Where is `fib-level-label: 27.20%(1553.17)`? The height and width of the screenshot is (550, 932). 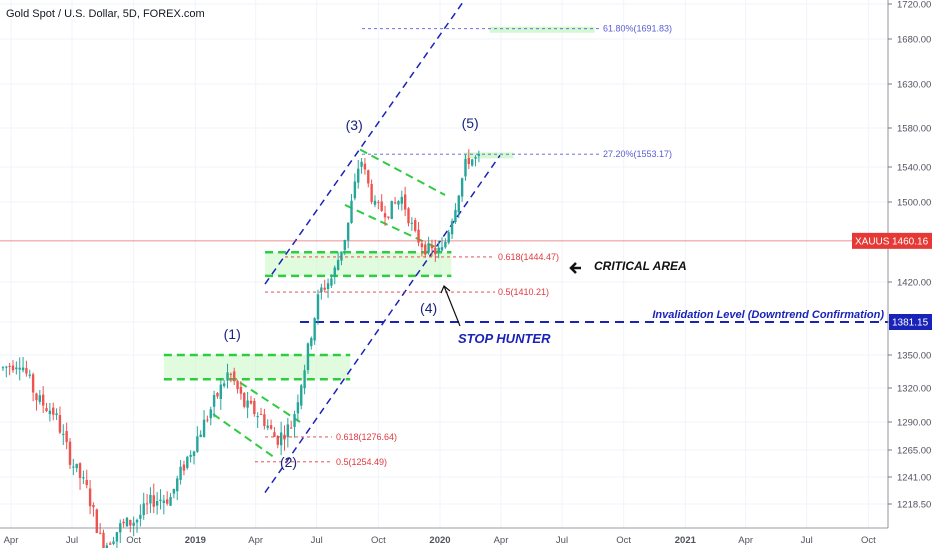 fib-level-label: 27.20%(1553.17) is located at coordinates (637, 154).